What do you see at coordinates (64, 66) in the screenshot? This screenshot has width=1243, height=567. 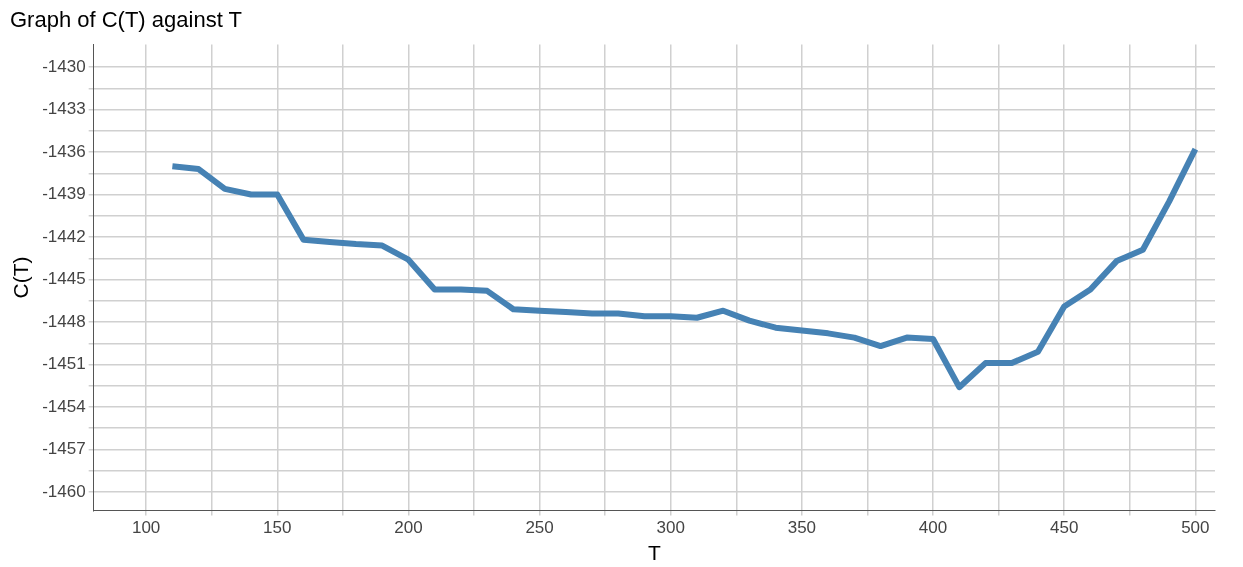 I see `y-tick-label: -1430` at bounding box center [64, 66].